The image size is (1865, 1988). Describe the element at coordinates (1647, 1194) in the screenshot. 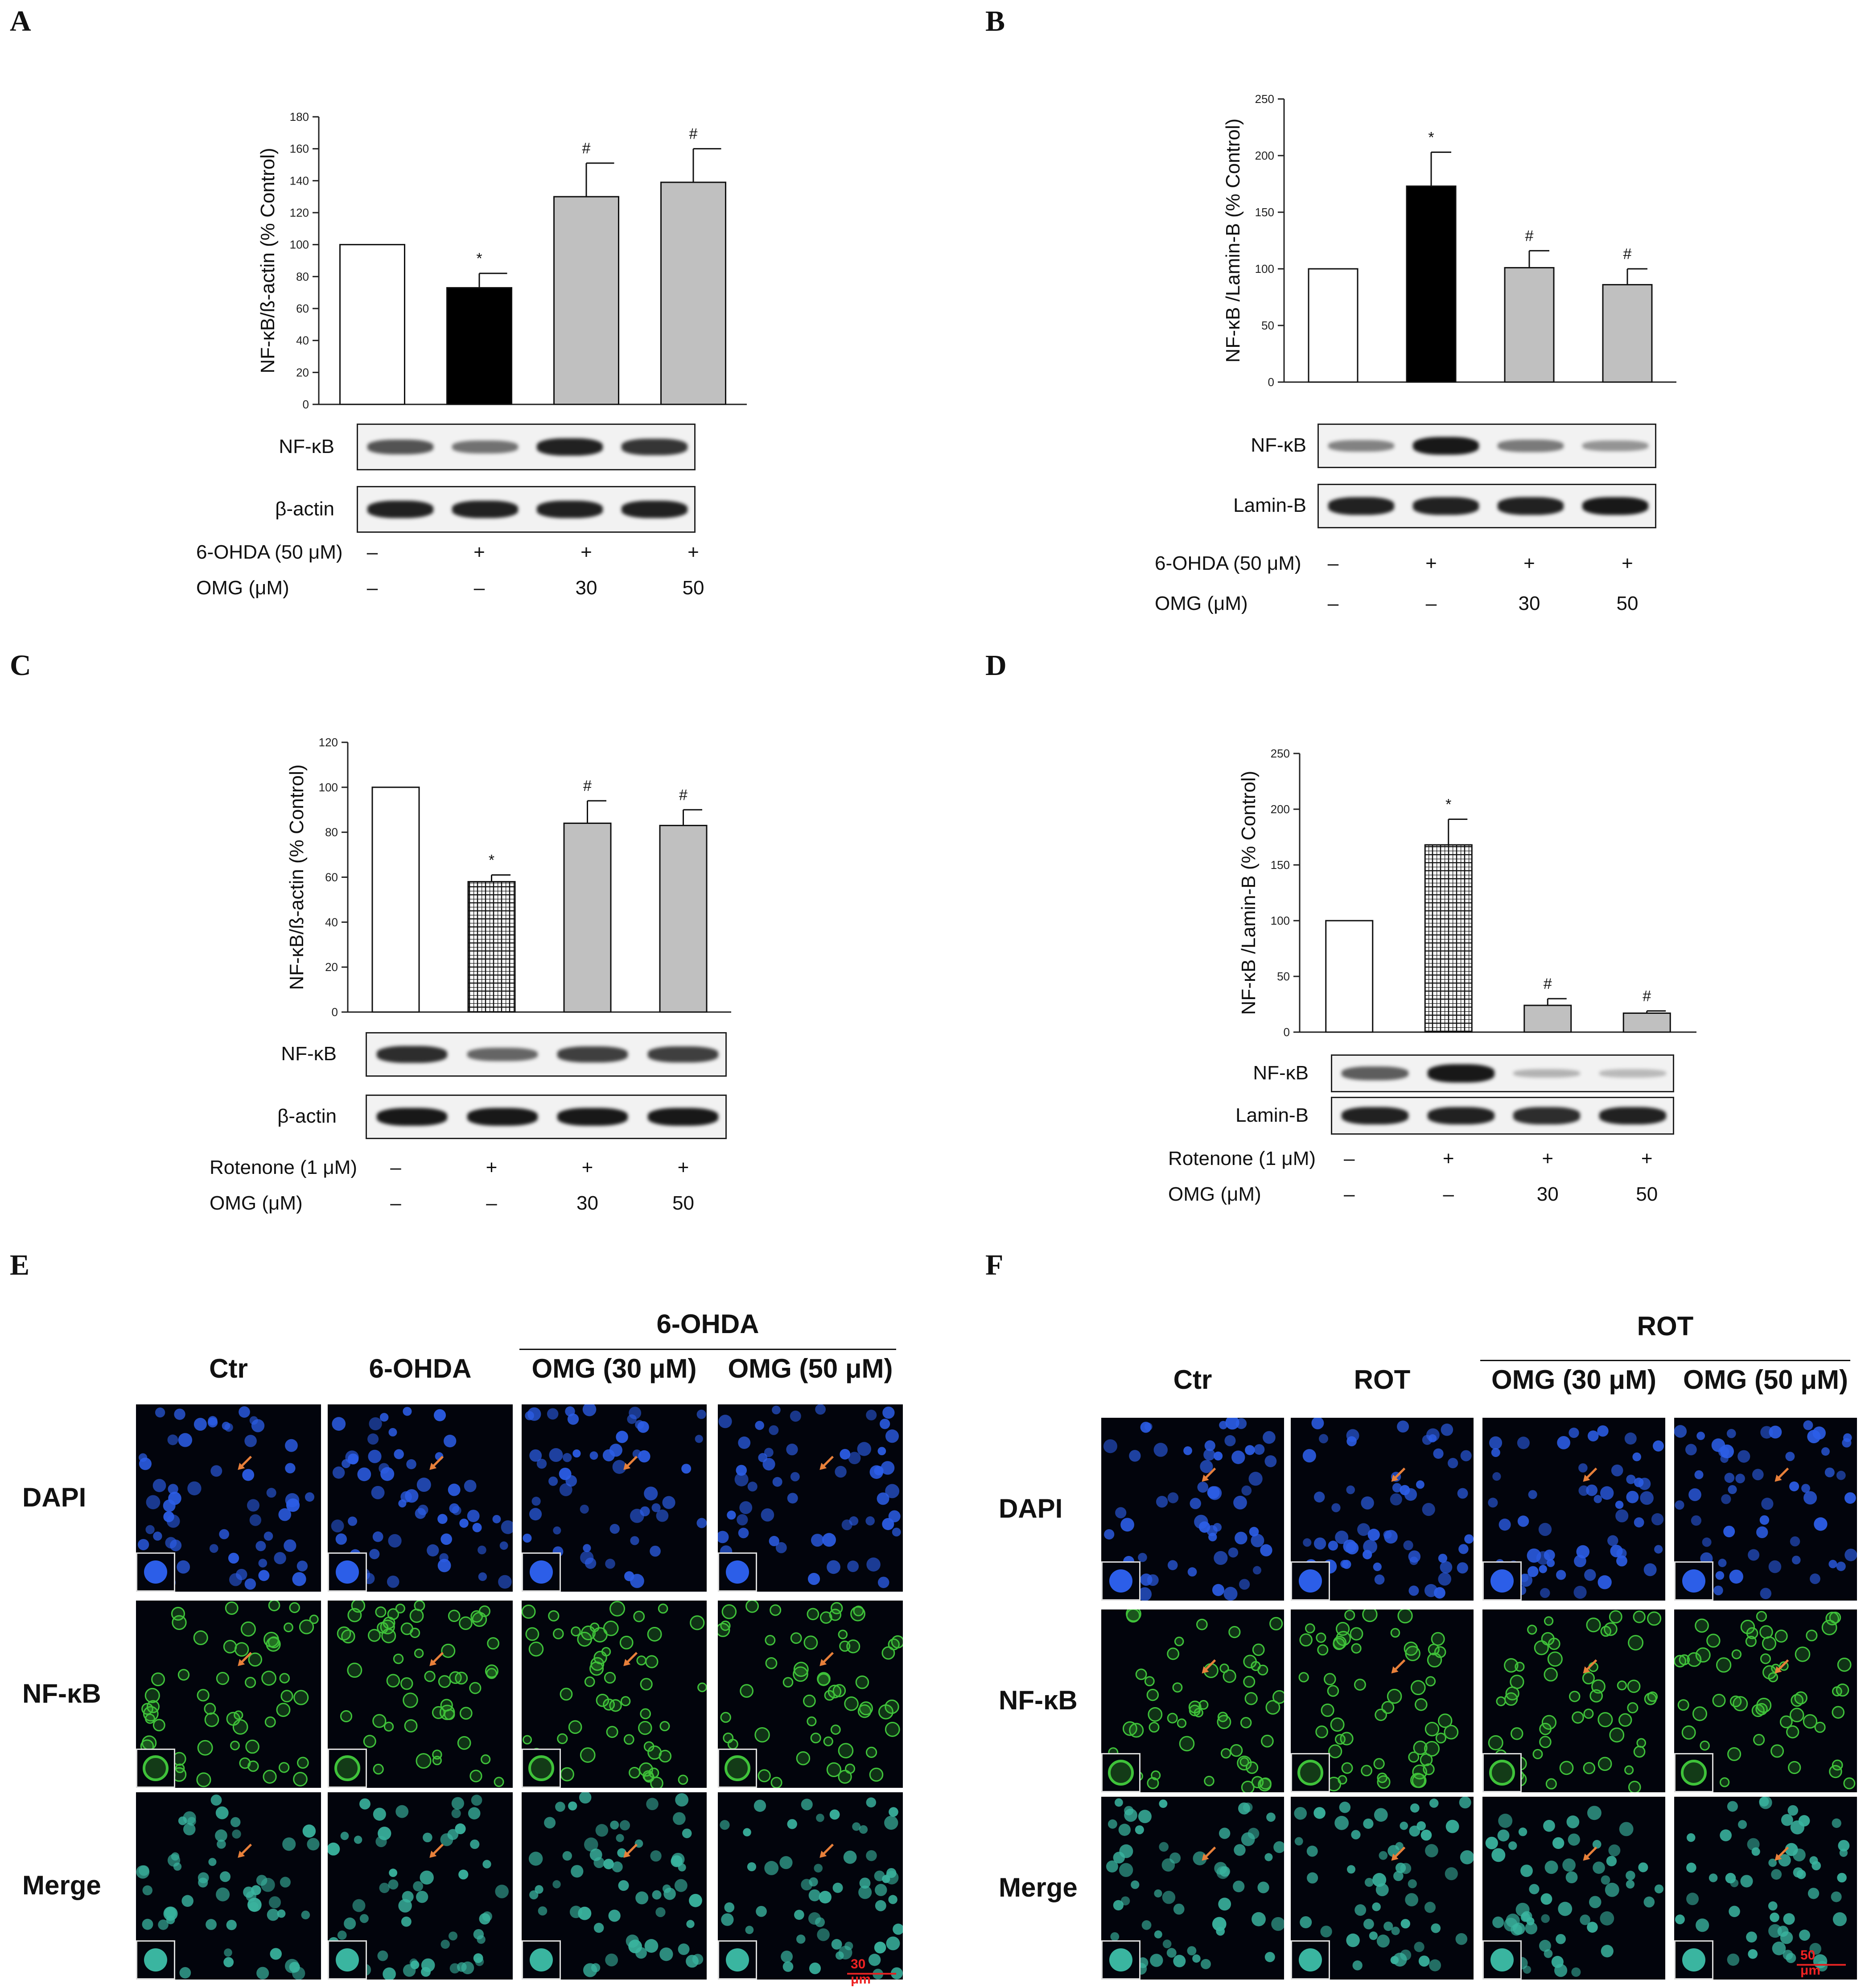

I see `condition-value: 50` at that location.